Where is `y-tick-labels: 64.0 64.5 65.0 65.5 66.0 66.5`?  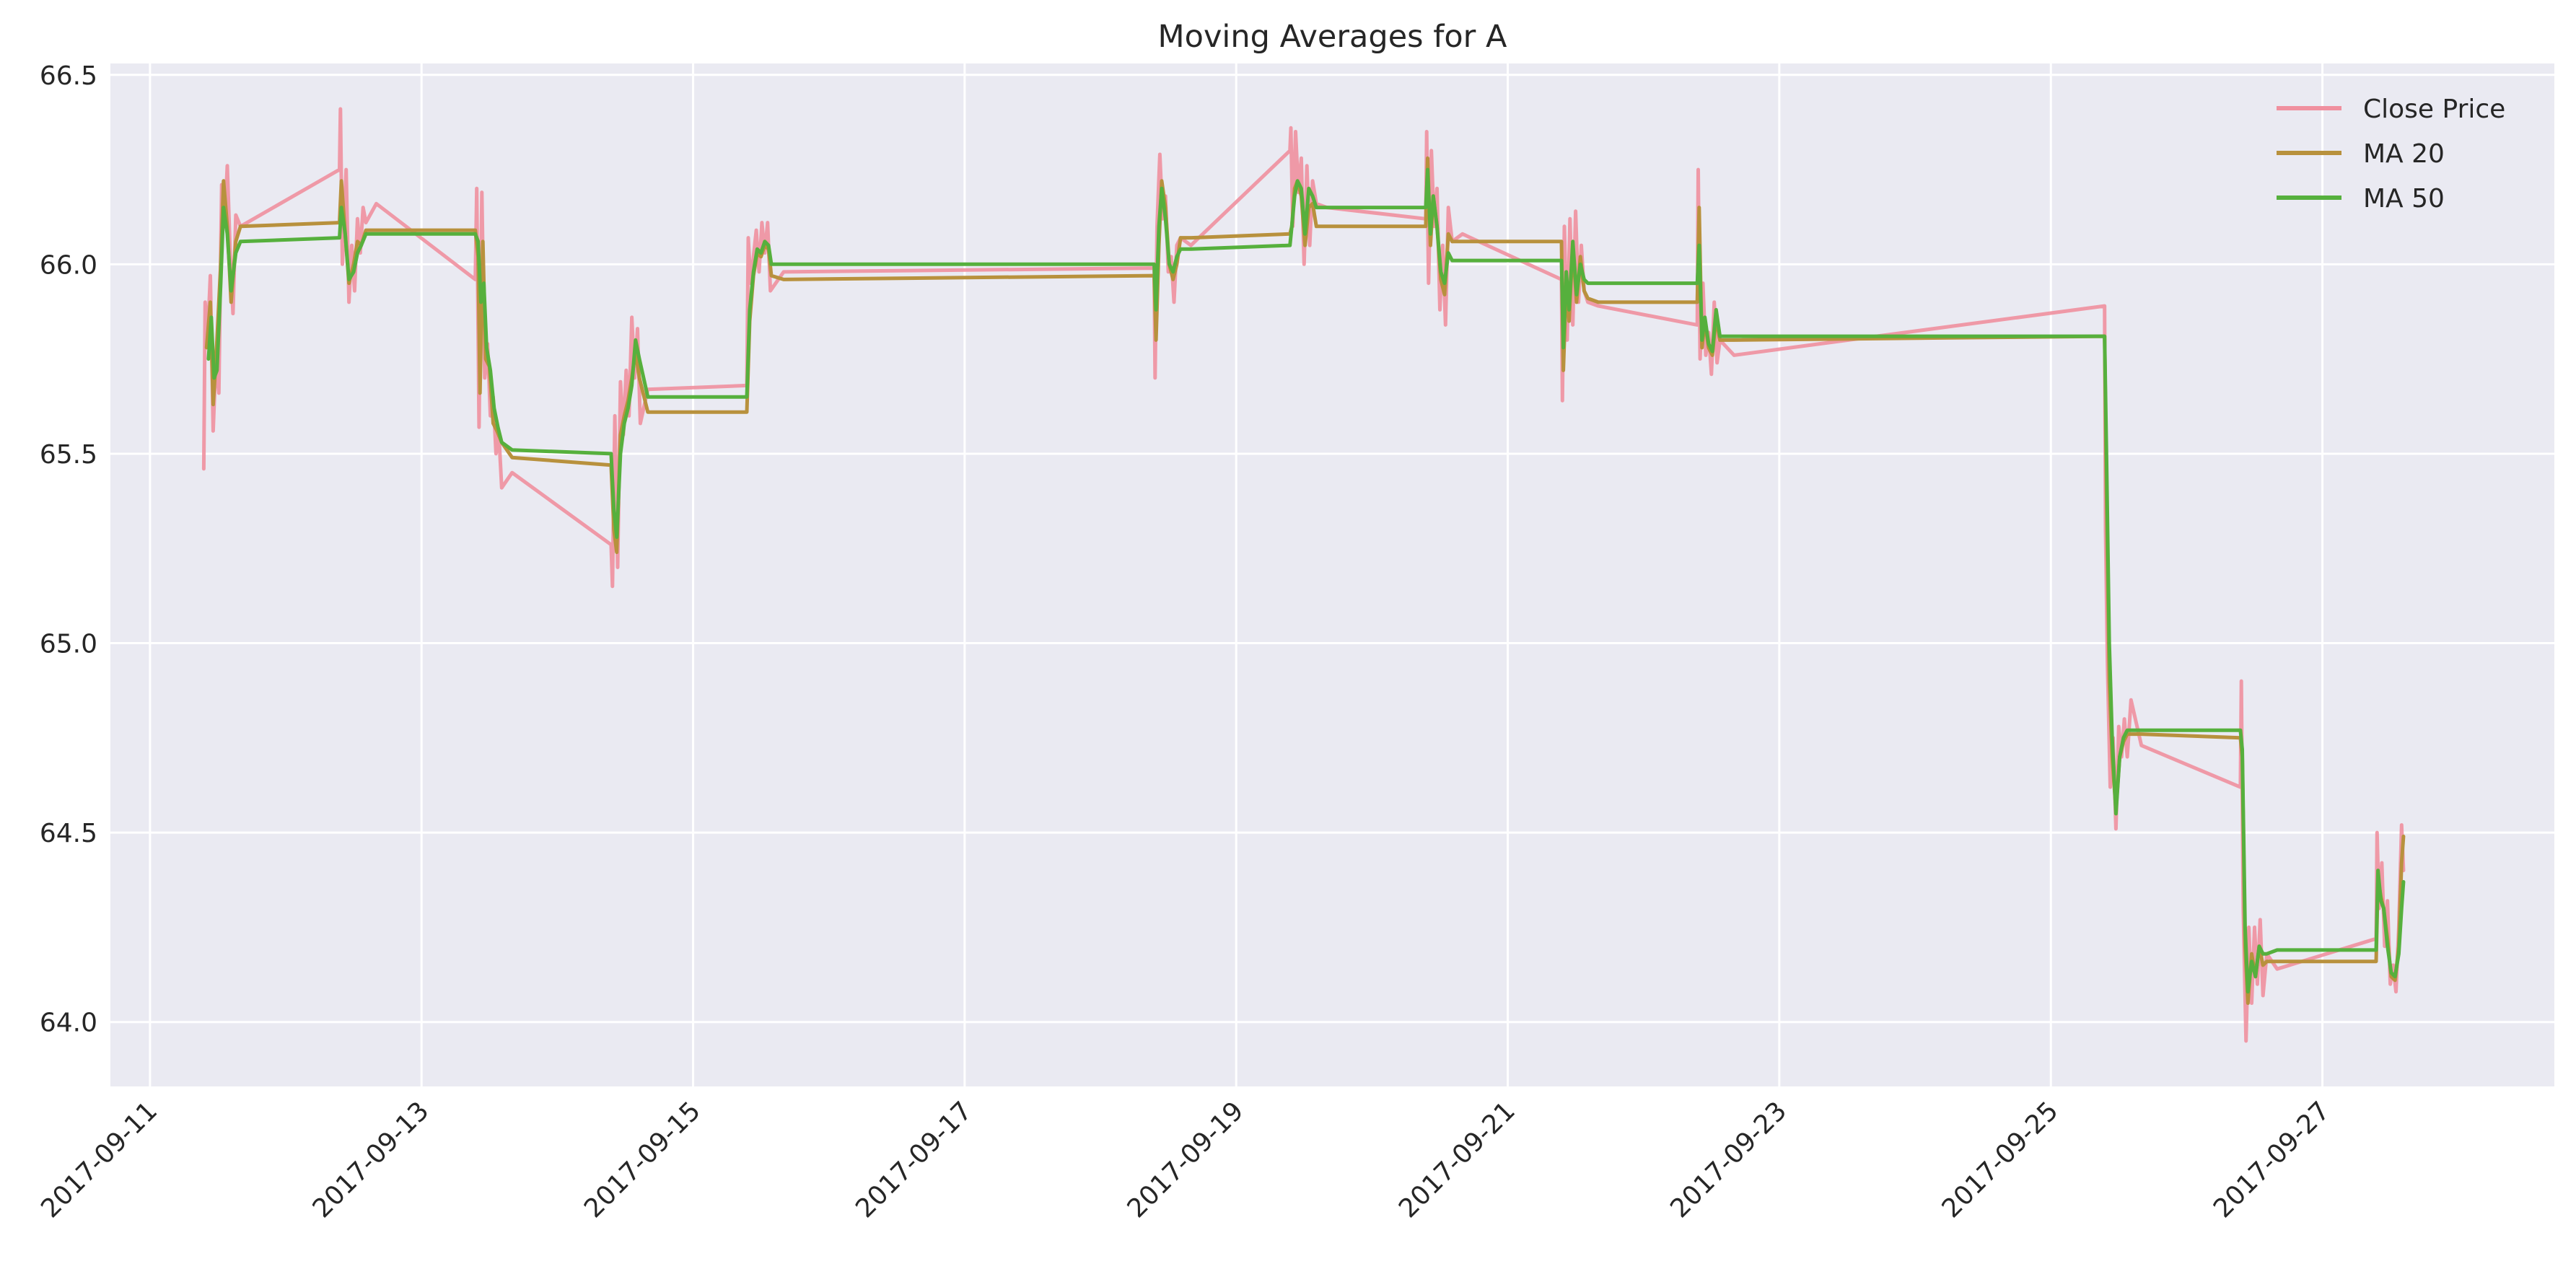
y-tick-labels: 64.0 64.5 65.0 65.5 66.0 66.5 is located at coordinates (68, 549).